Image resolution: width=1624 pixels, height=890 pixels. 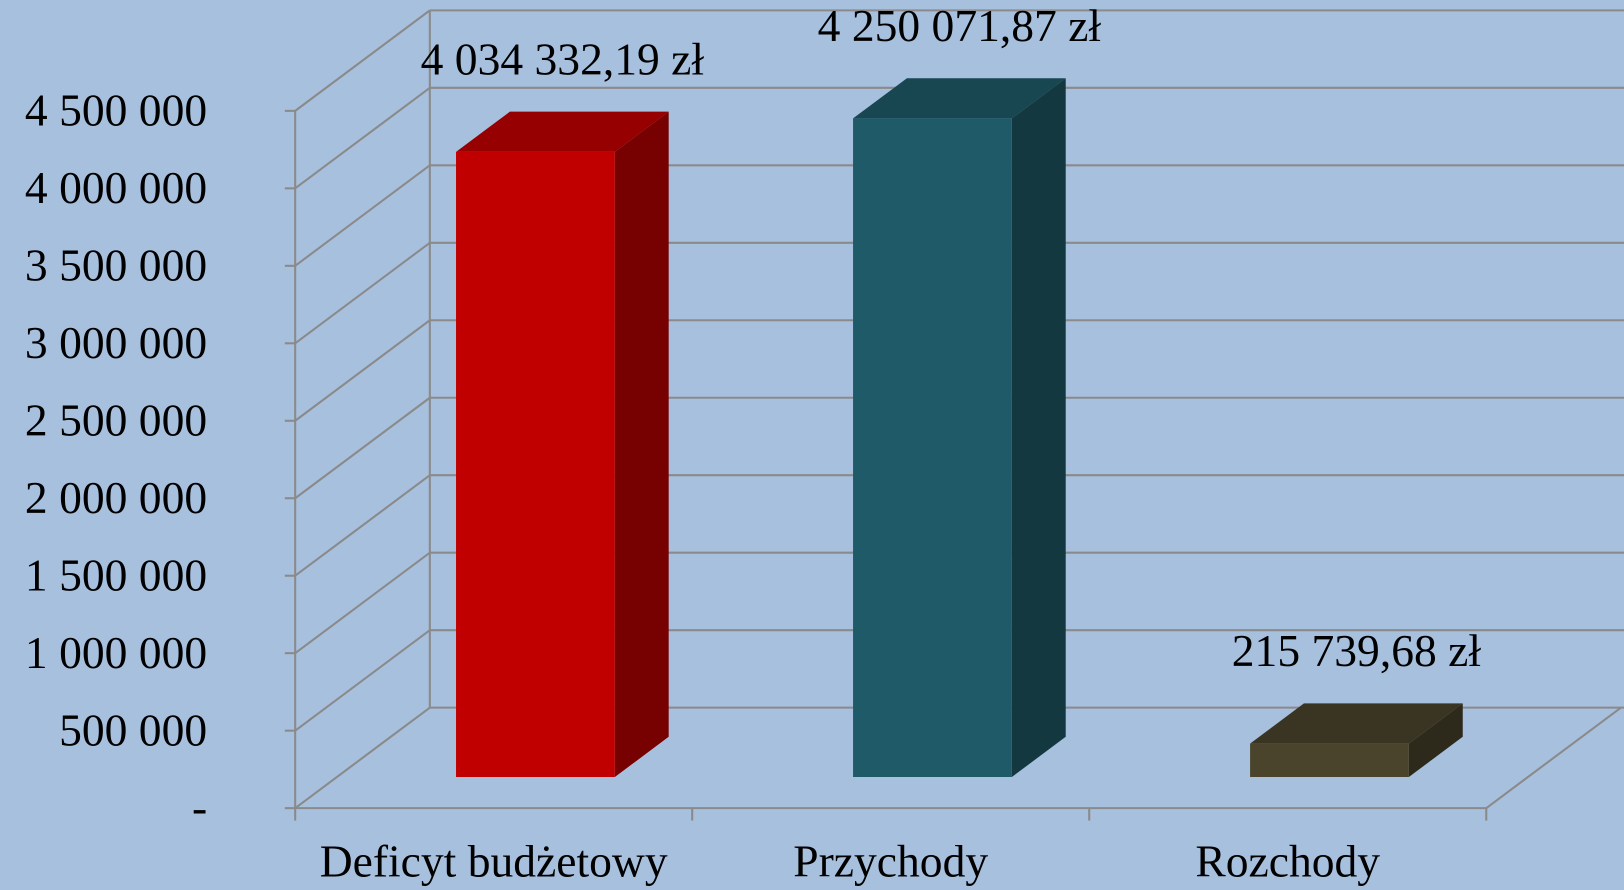 What do you see at coordinates (116, 187) in the screenshot?
I see `y-tick-label: 4 000 000` at bounding box center [116, 187].